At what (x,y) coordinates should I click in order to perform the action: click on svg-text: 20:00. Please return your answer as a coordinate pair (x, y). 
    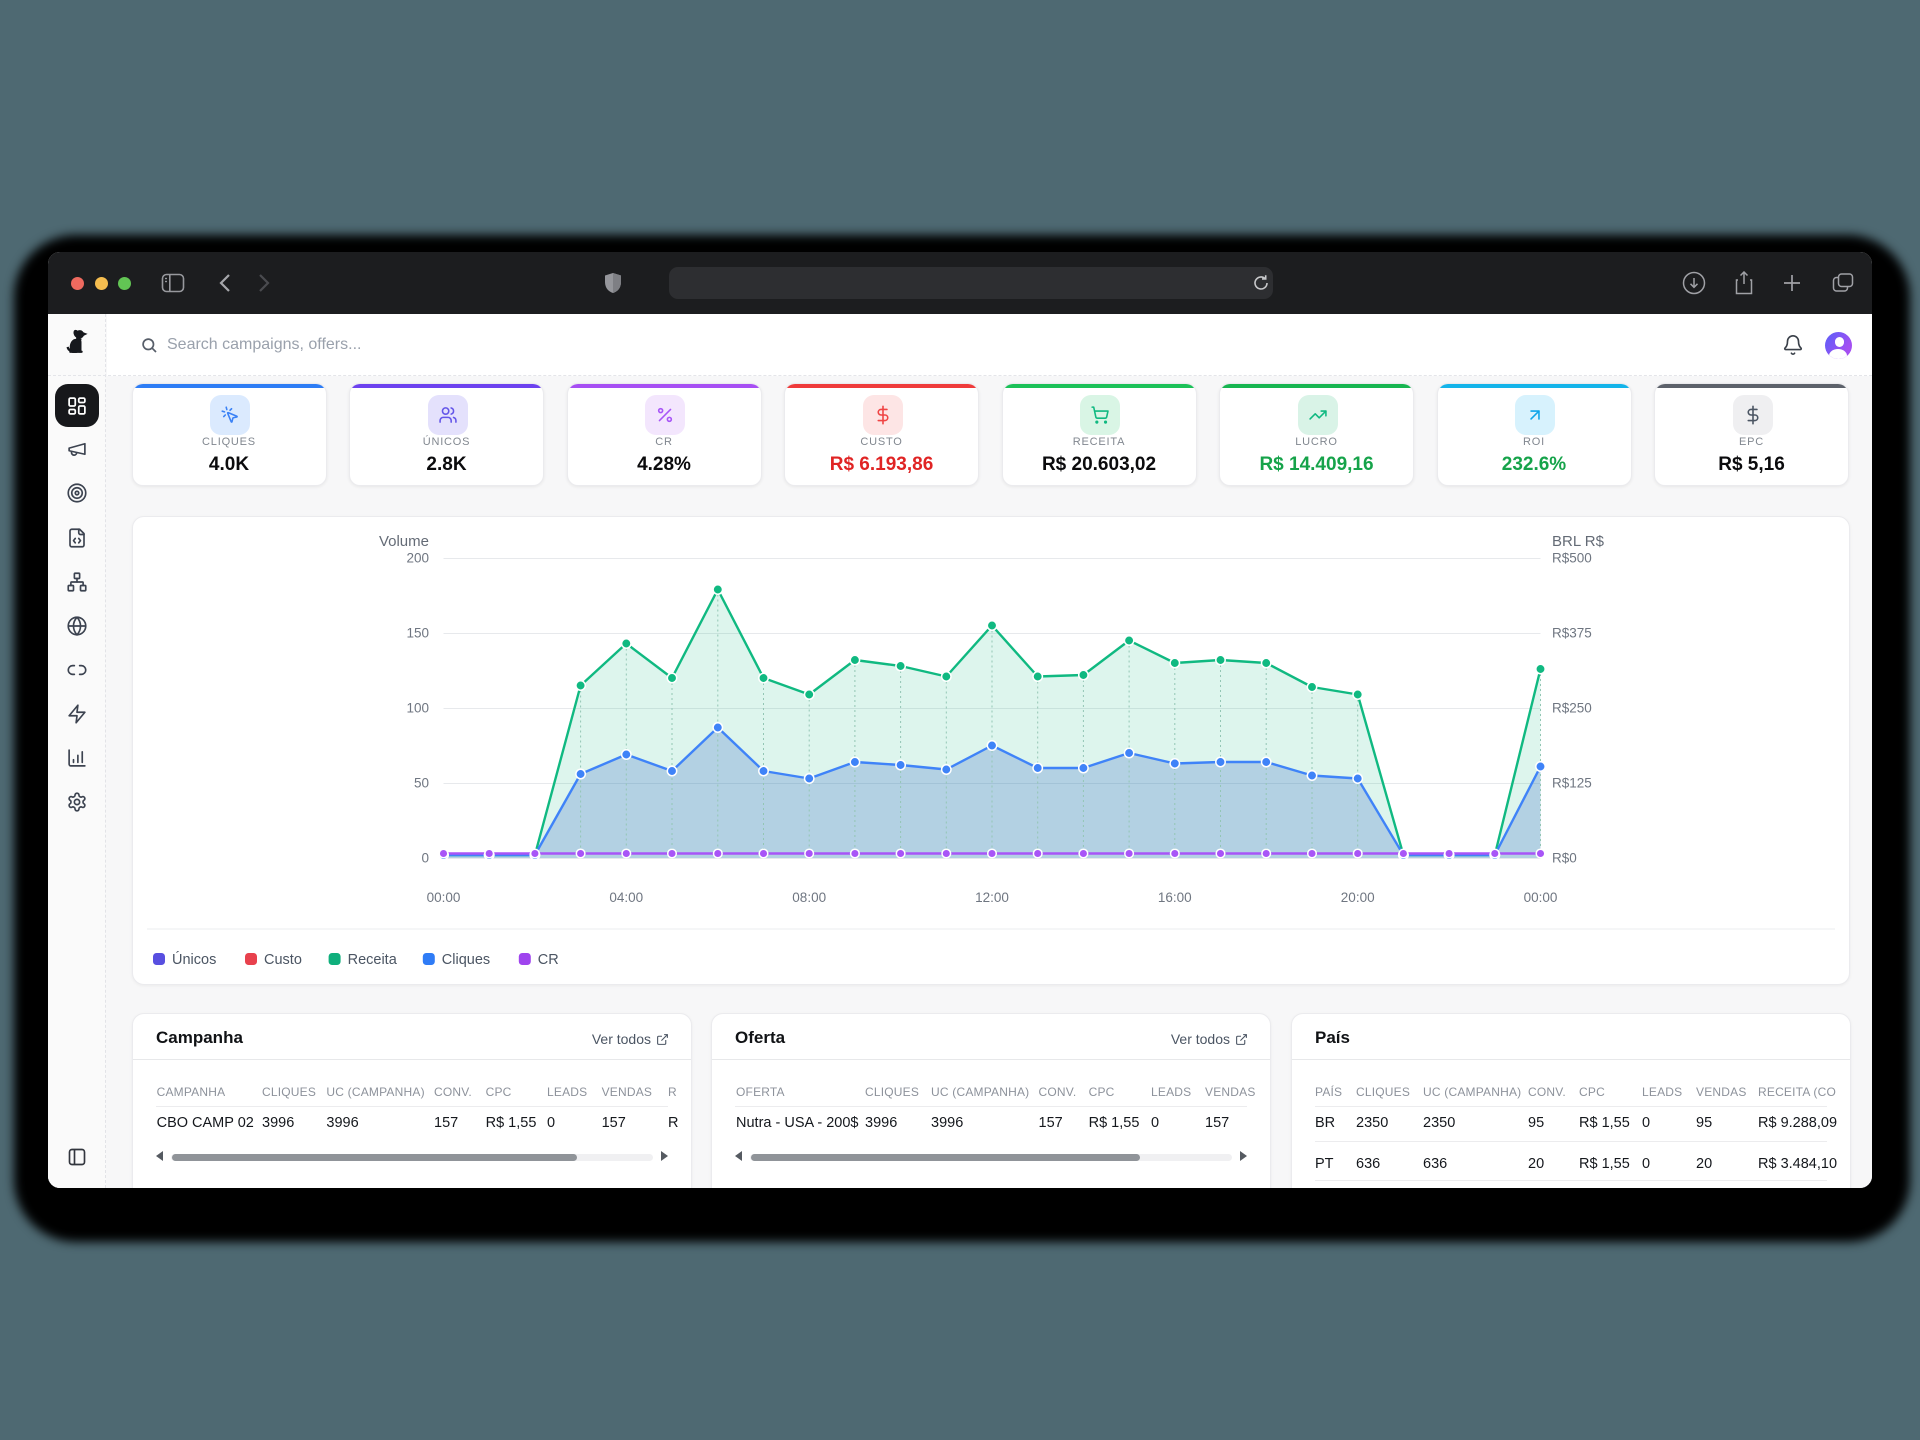
    Looking at the image, I should click on (1358, 897).